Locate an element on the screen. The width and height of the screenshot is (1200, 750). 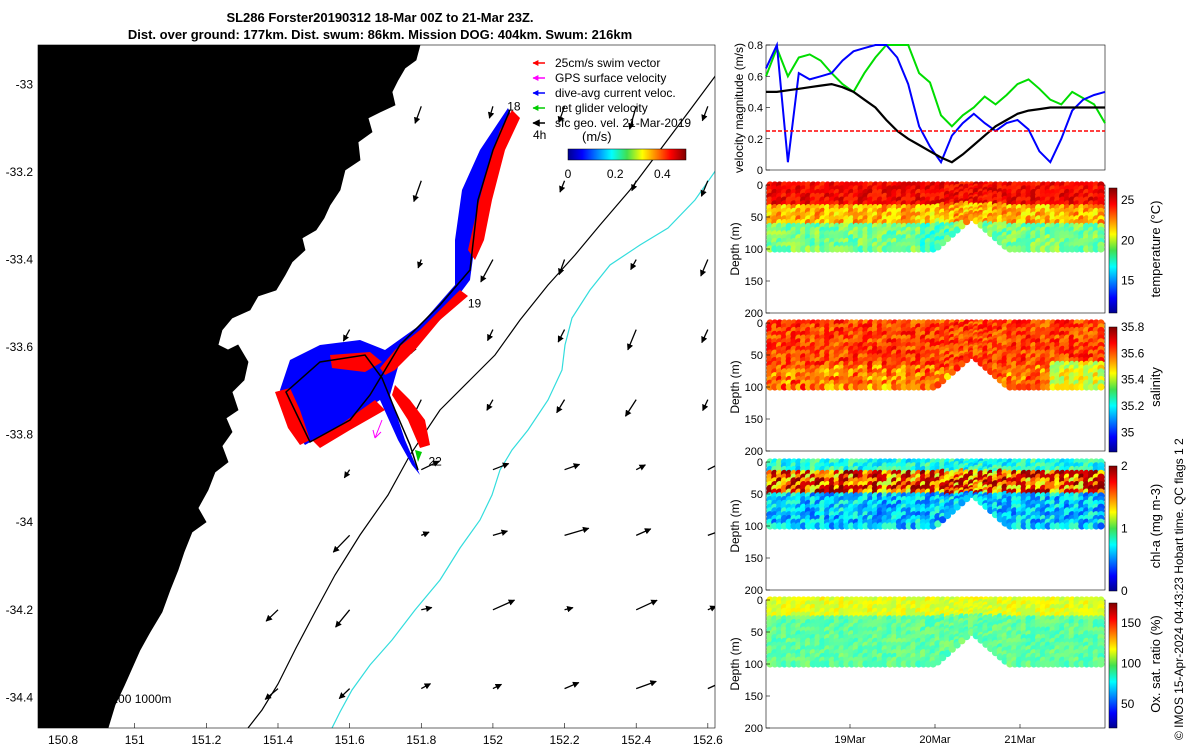
gps-velocity-arrow is located at coordinates (377, 429).